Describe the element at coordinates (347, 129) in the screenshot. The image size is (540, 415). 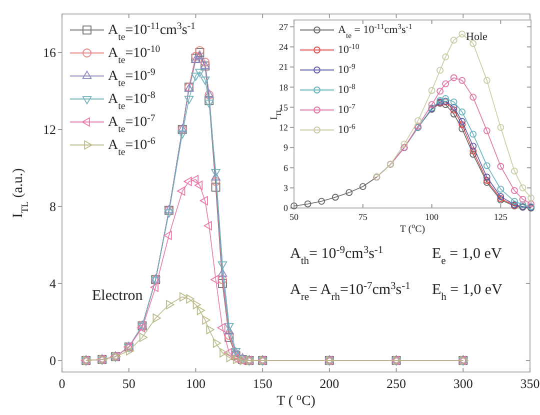
I see `legend-label: 10$^{-6}$` at that location.